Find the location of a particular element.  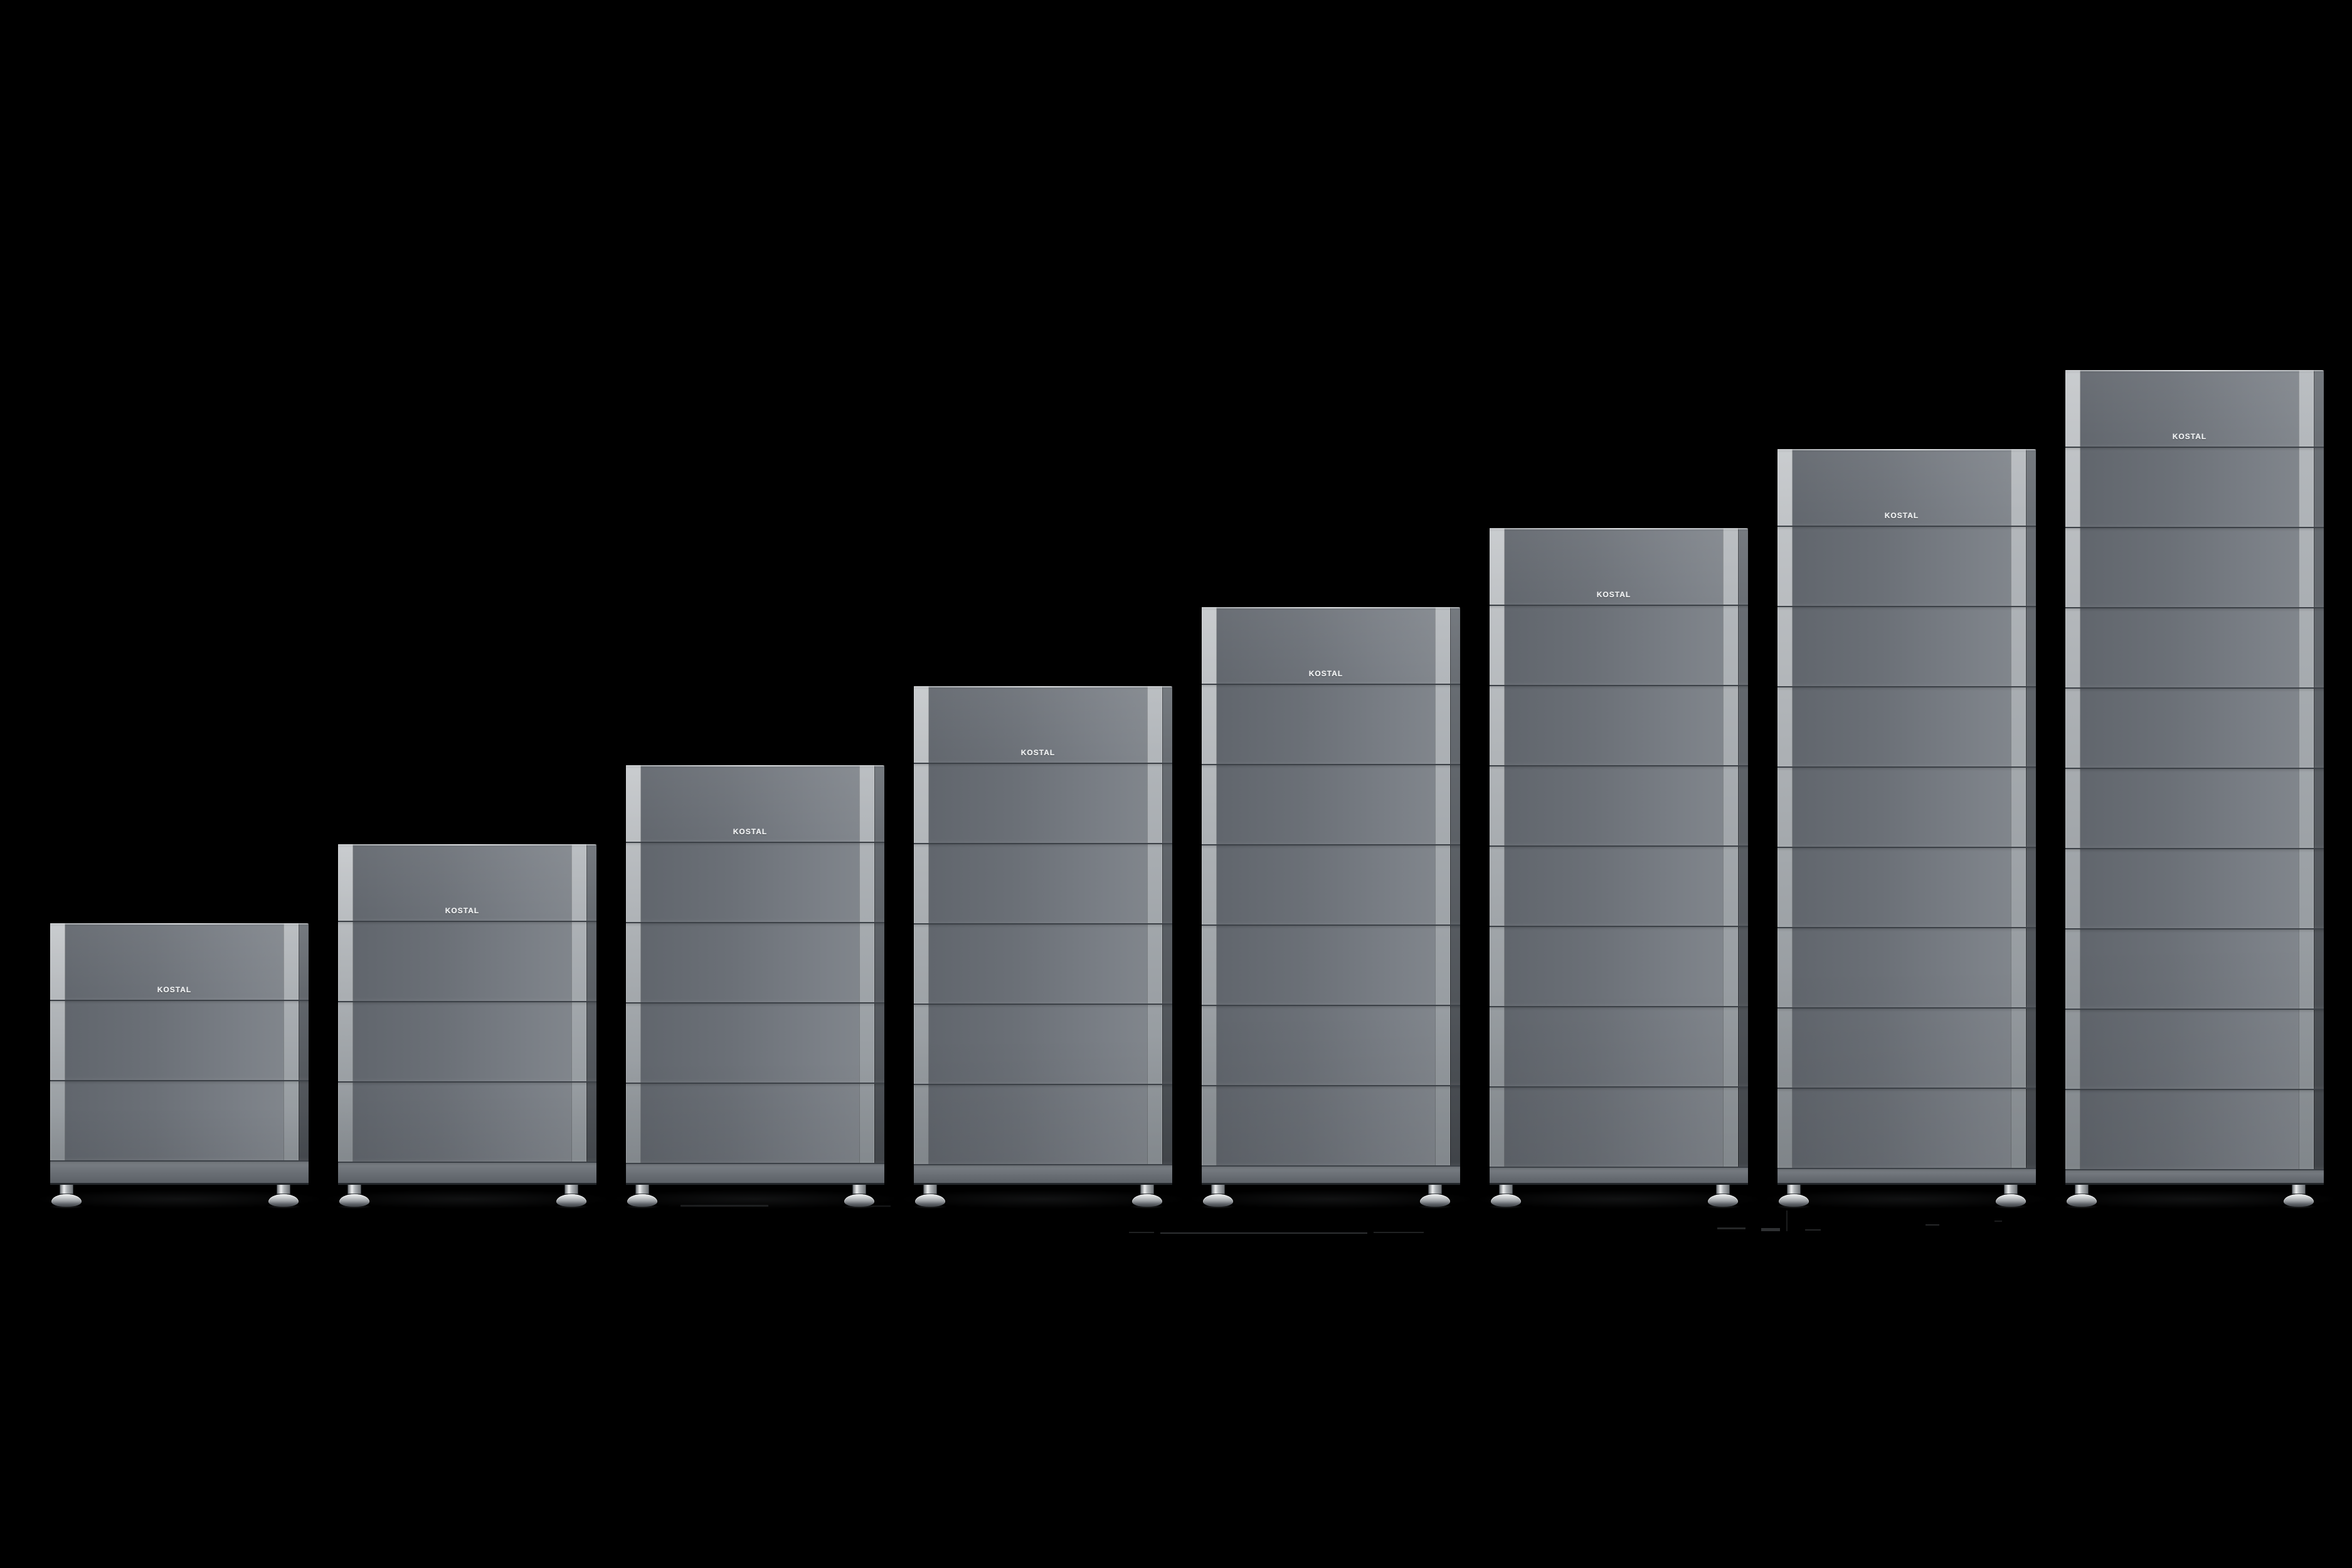

tower-8: KOSTAL is located at coordinates (2194, 789).